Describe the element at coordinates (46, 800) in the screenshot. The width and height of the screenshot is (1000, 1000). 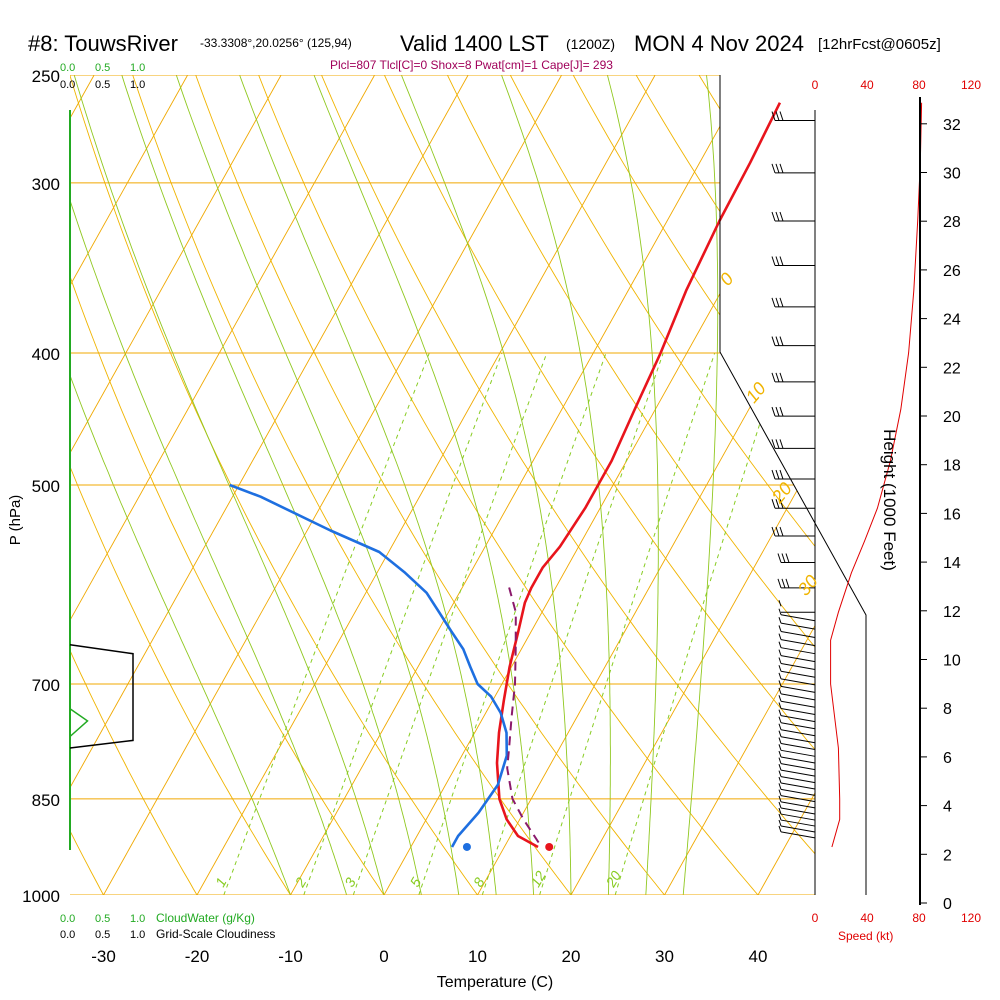
I see `pressure-tick-label: 850` at that location.